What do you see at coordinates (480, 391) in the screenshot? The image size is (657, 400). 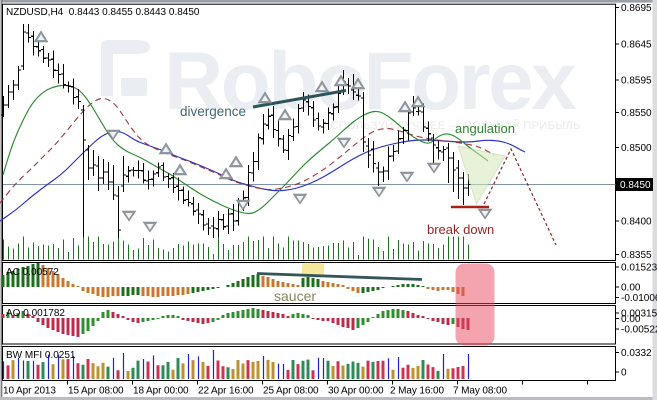 I see `svg-text: 7 May 08:00` at bounding box center [480, 391].